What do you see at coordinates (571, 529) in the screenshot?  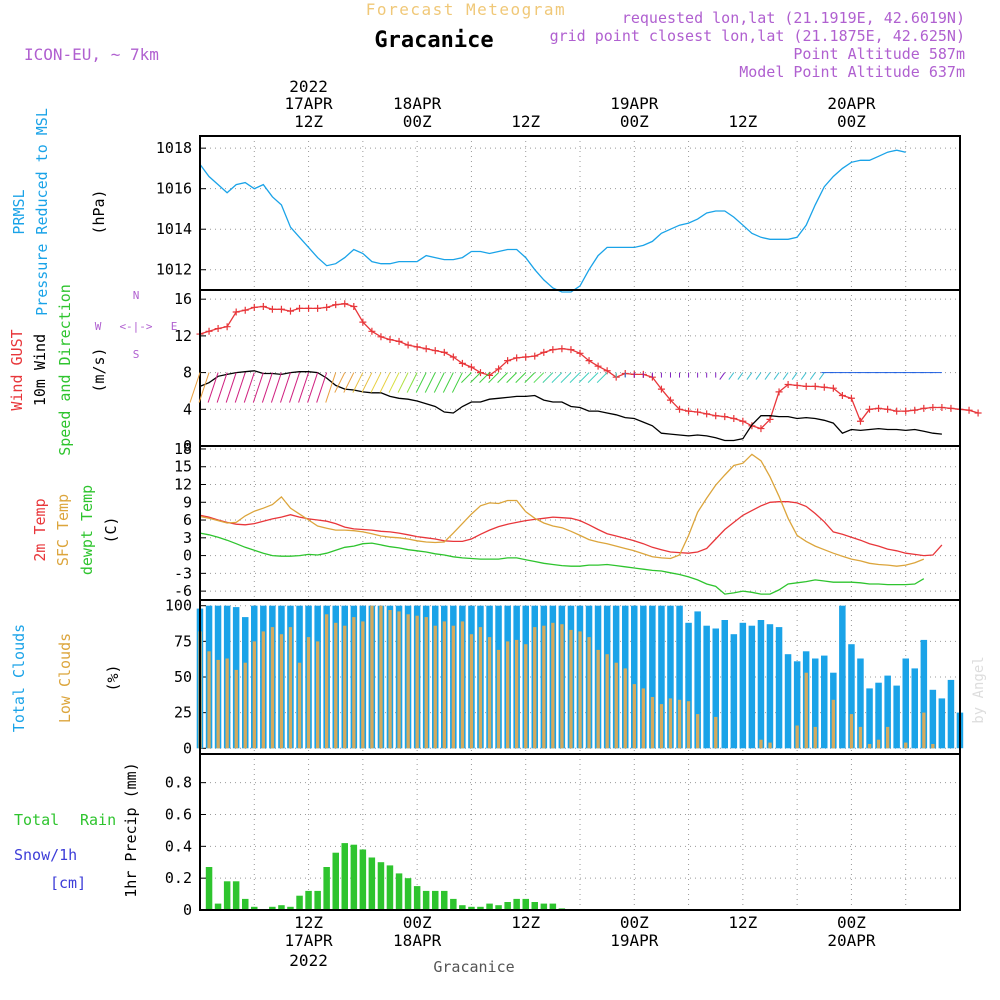 I see `series-line-2m-temp` at bounding box center [571, 529].